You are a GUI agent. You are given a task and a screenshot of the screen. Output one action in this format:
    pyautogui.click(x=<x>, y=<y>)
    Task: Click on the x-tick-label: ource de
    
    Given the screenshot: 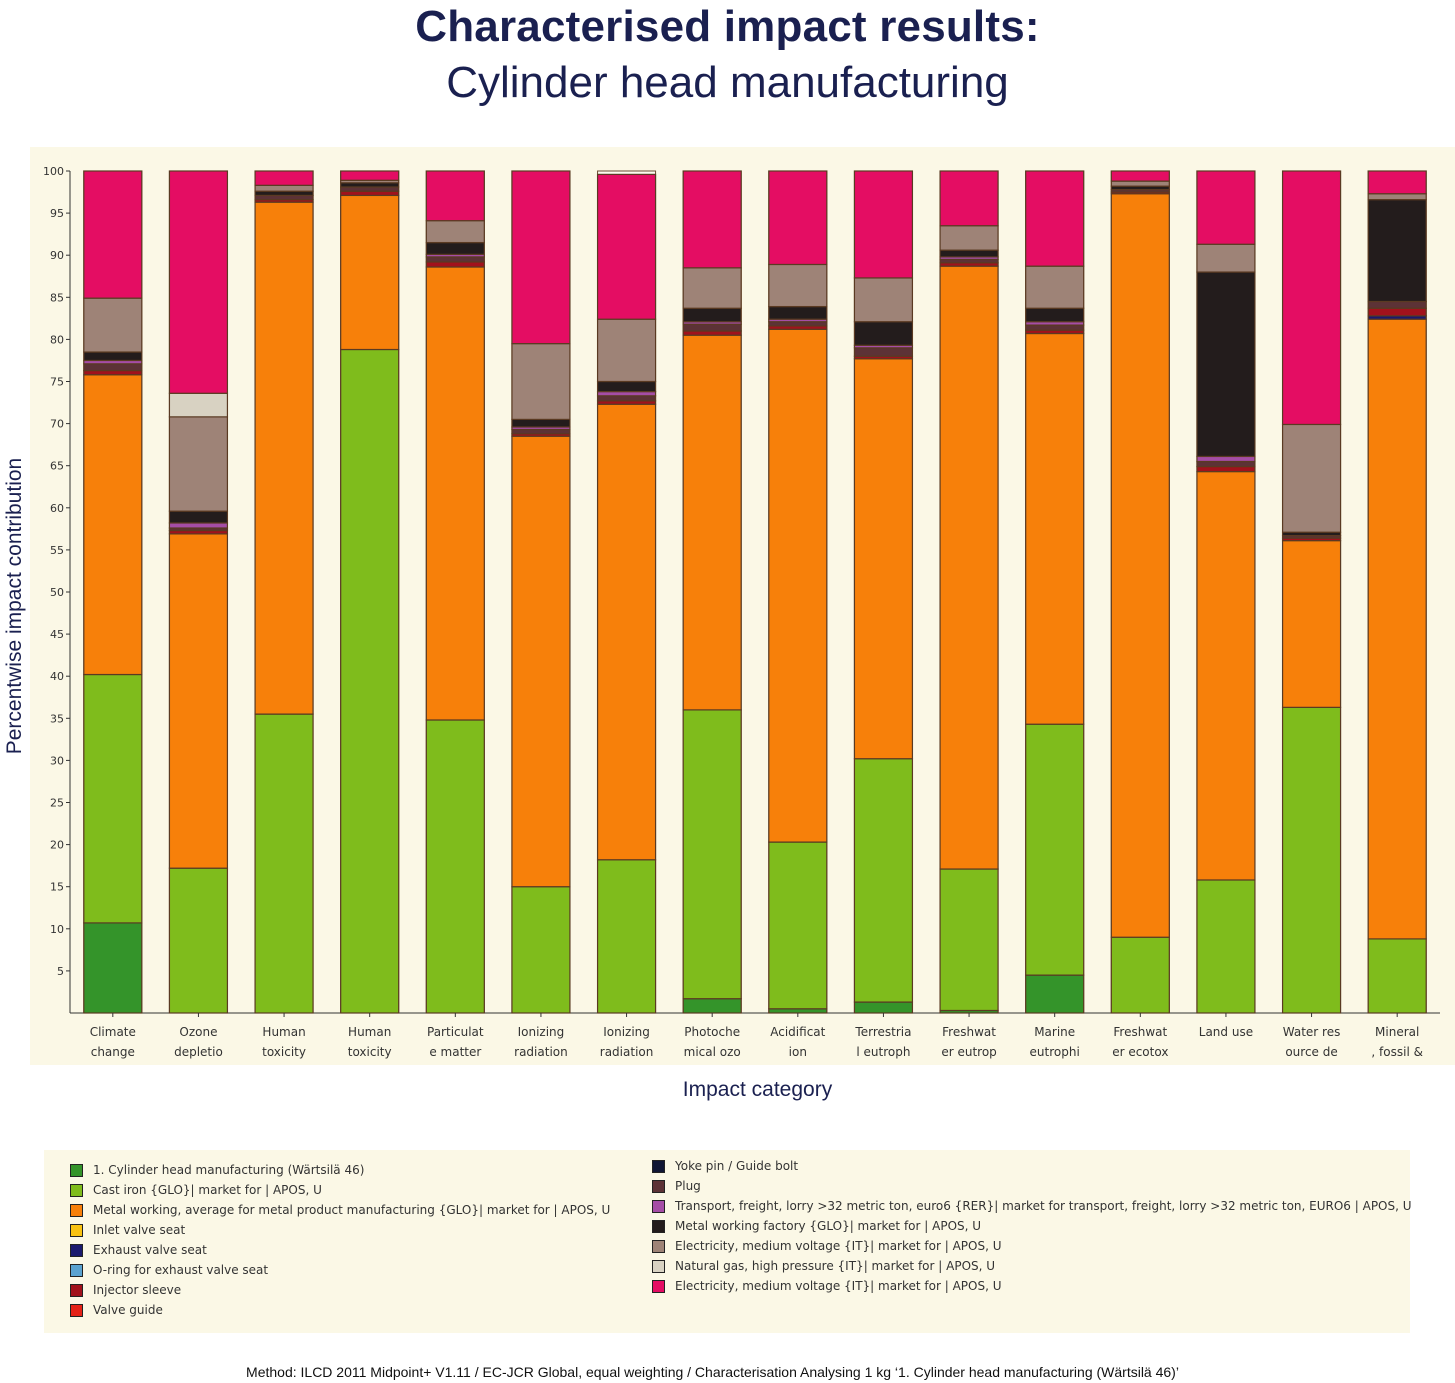 What is the action you would take?
    pyautogui.click(x=1311, y=1052)
    